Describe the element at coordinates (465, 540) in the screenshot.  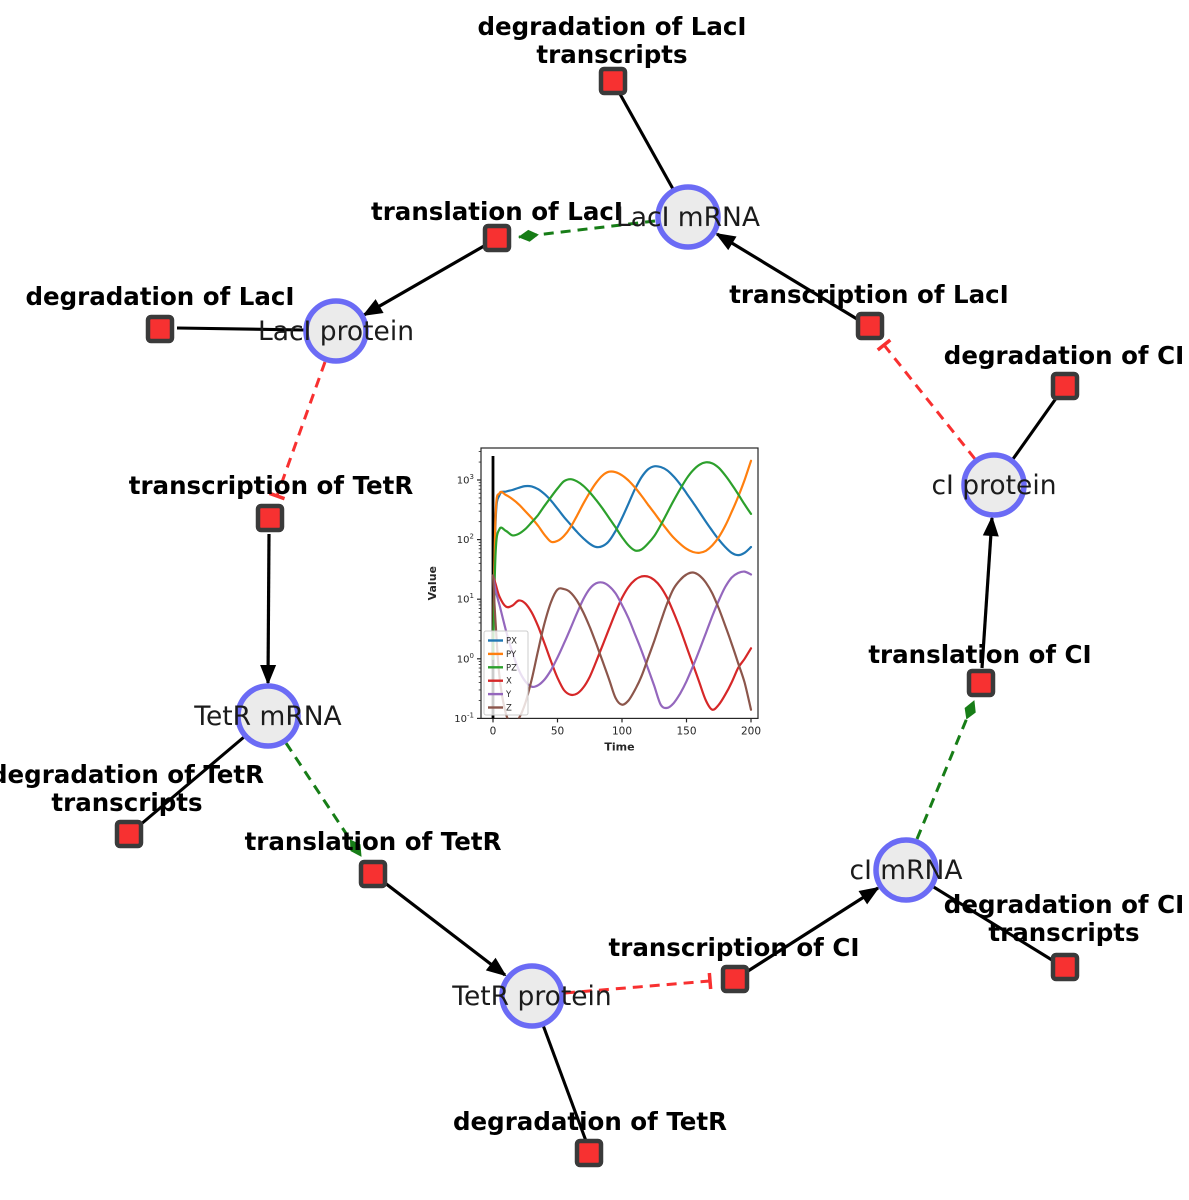
I see `ytick-label: 10²` at that location.